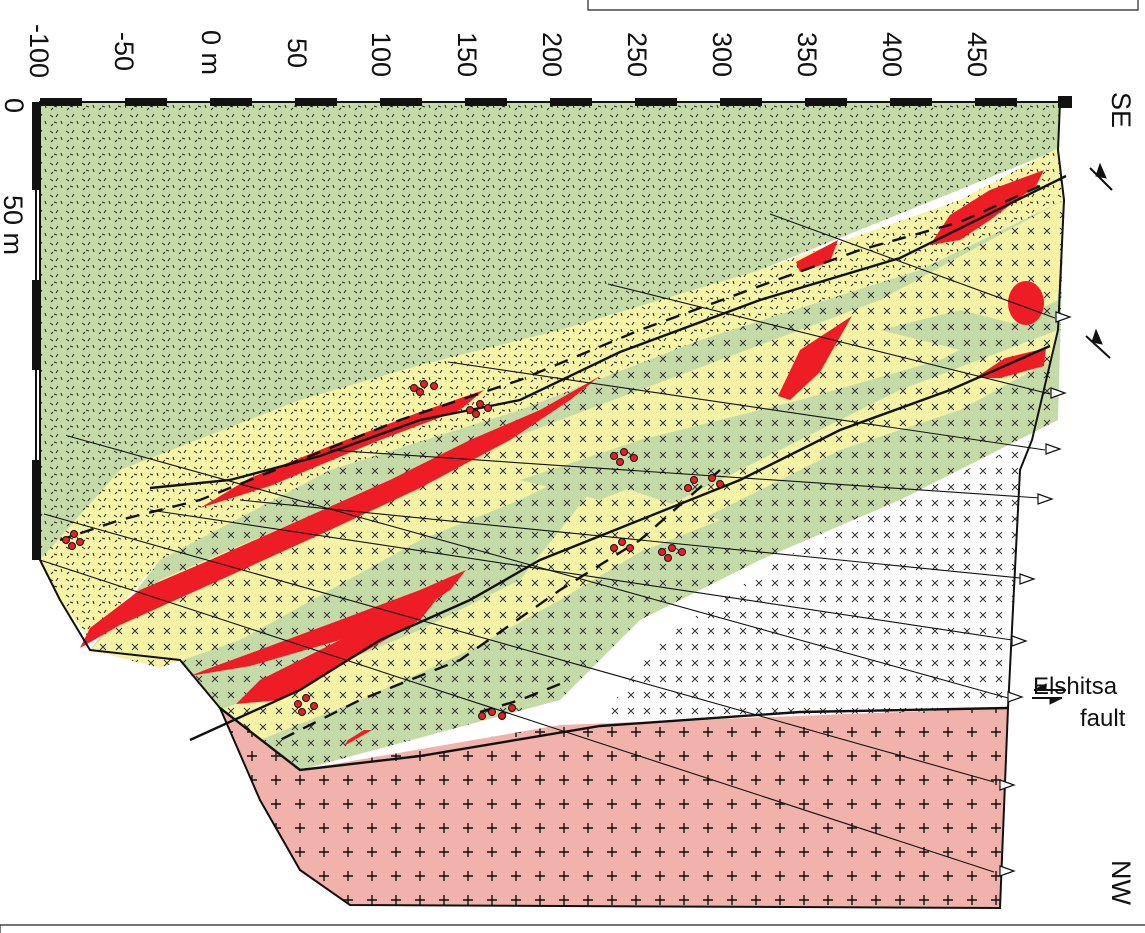  Describe the element at coordinates (14, 225) in the screenshot. I see `depth-label-50: 50 m` at that location.